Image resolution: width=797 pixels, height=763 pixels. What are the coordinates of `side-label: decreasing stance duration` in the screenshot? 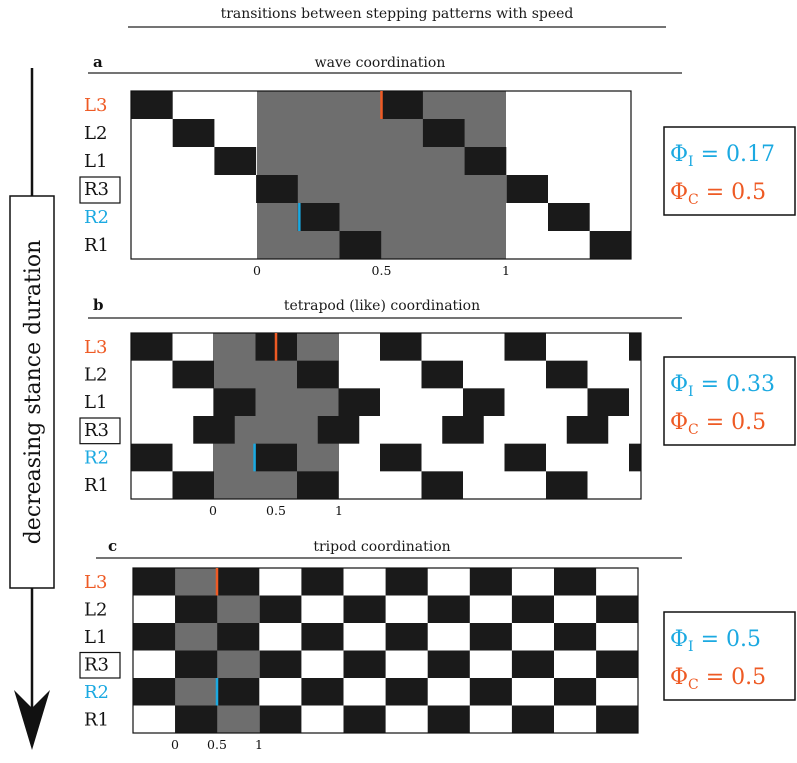 It's located at (33, 392).